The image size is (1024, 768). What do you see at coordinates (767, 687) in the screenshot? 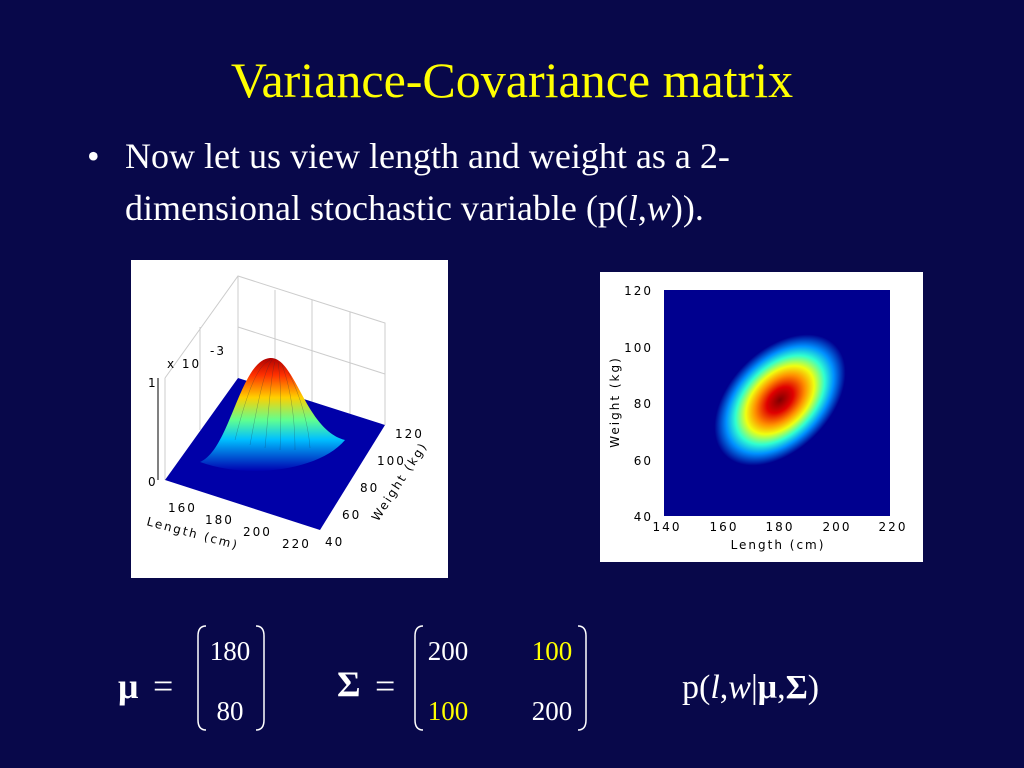
I see `text: μ` at bounding box center [767, 687].